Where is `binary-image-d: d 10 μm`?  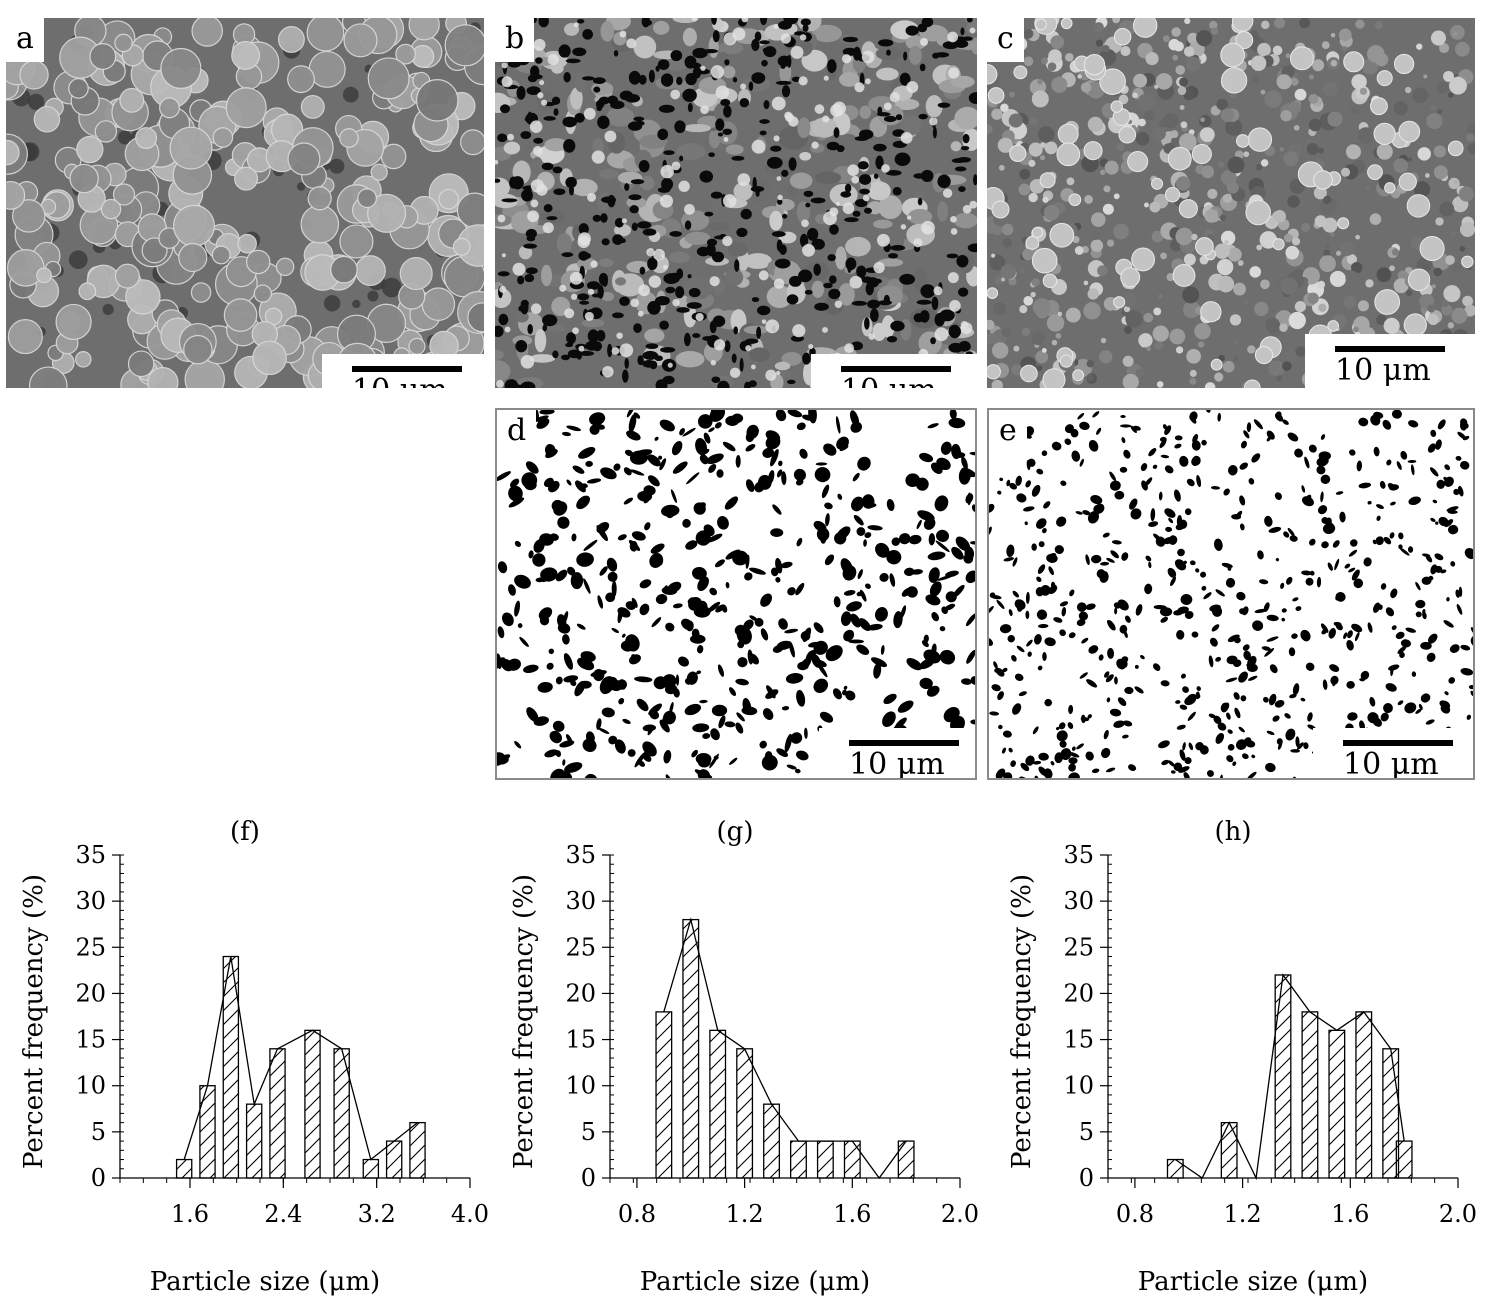
binary-image-d: d 10 μm is located at coordinates (736, 594).